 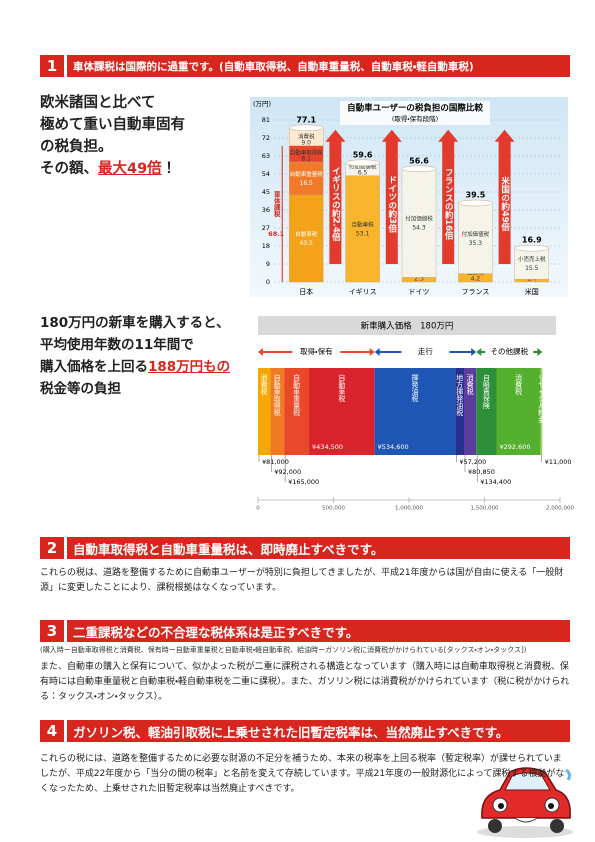 I want to click on segment-value: 6.5, so click(x=363, y=172).